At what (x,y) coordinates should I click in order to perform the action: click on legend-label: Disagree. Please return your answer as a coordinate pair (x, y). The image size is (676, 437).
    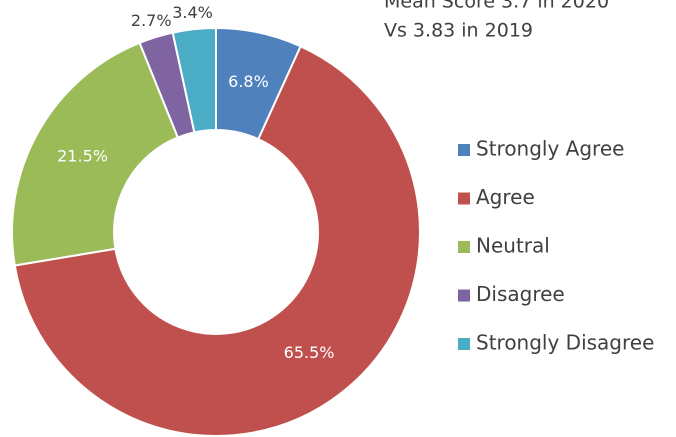
    Looking at the image, I should click on (520, 294).